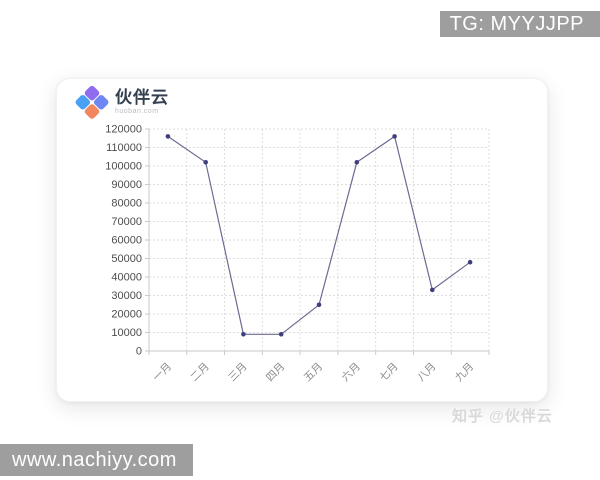 Image resolution: width=600 pixels, height=480 pixels. I want to click on x-tick-label: 八月, so click(426, 372).